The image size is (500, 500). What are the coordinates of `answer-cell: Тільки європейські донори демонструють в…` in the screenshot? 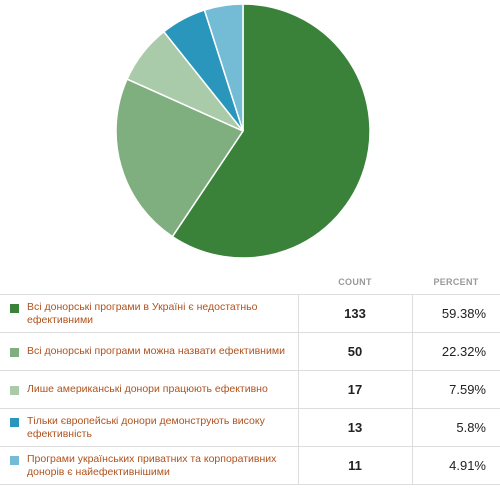 It's located at (149, 427).